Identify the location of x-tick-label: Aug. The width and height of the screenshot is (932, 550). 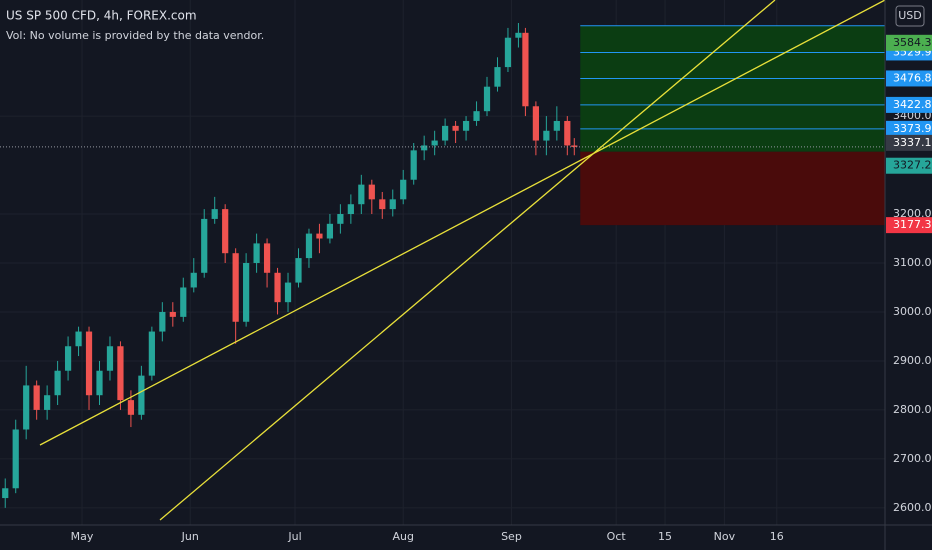
(402, 536).